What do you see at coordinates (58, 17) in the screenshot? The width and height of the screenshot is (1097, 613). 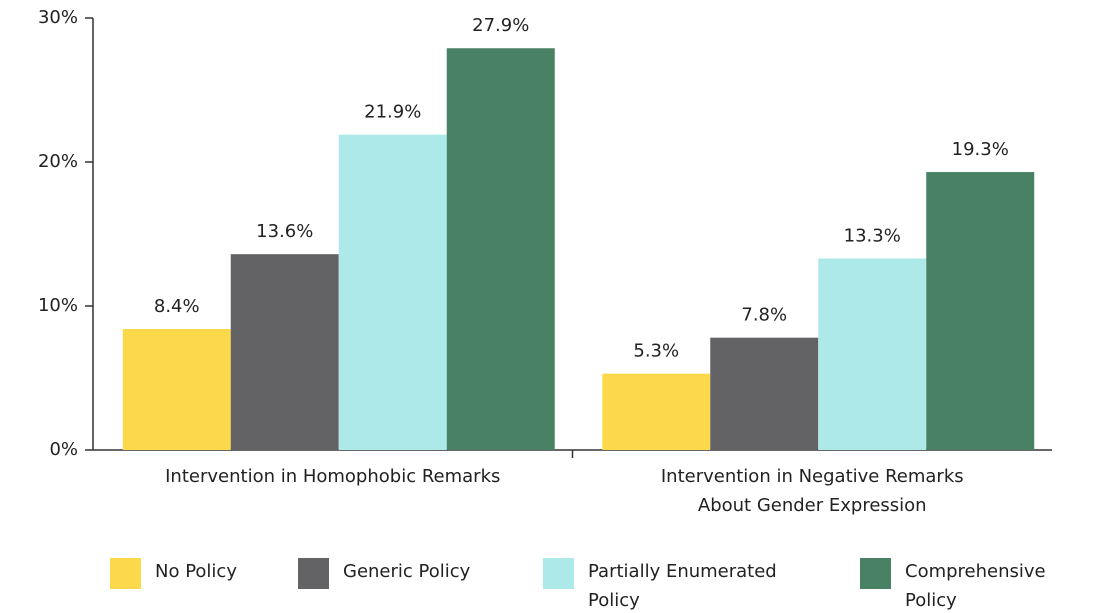 I see `y-tick-label: 30%` at bounding box center [58, 17].